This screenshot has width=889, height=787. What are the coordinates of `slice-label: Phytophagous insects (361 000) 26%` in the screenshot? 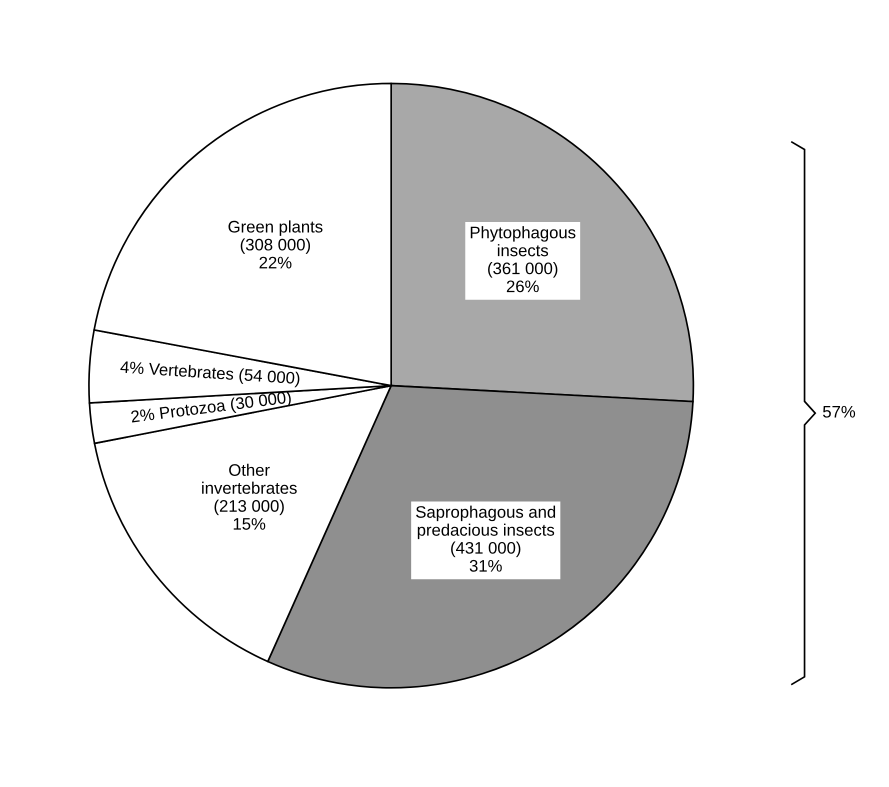 It's located at (523, 259).